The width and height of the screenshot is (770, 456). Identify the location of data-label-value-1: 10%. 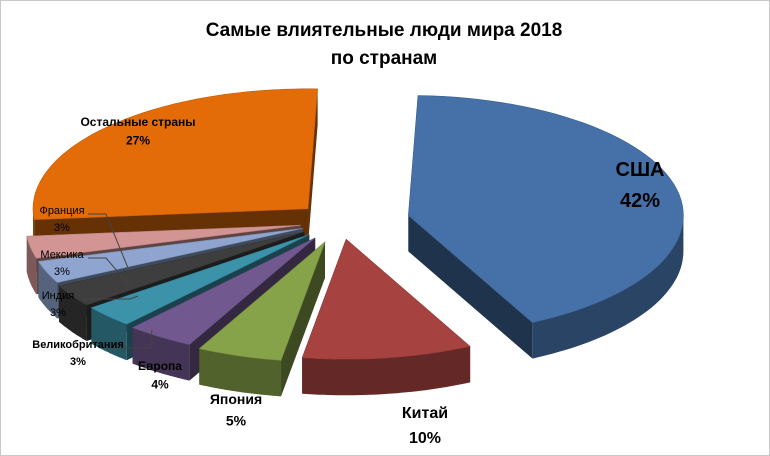
(425, 438).